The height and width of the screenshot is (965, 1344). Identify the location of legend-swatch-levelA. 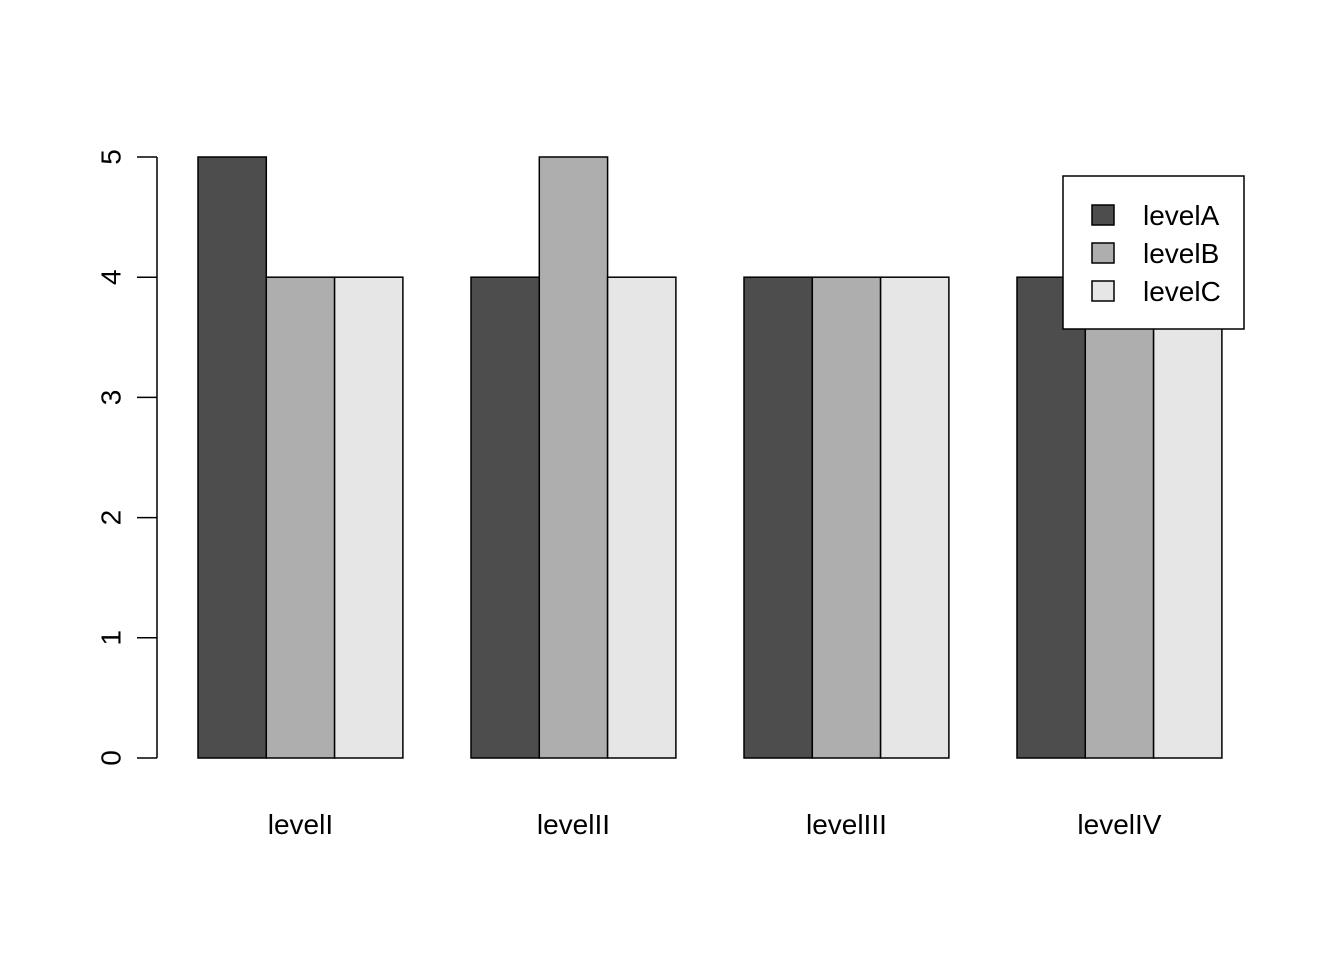
(1103, 215).